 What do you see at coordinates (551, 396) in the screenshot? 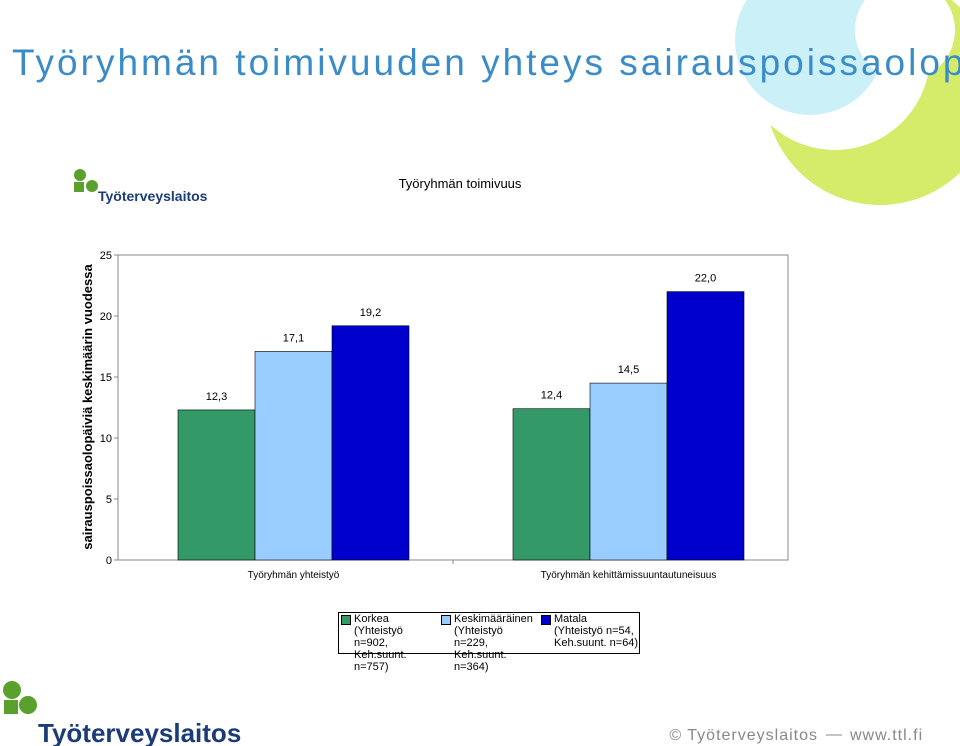
I see `value-label: 12,4` at bounding box center [551, 396].